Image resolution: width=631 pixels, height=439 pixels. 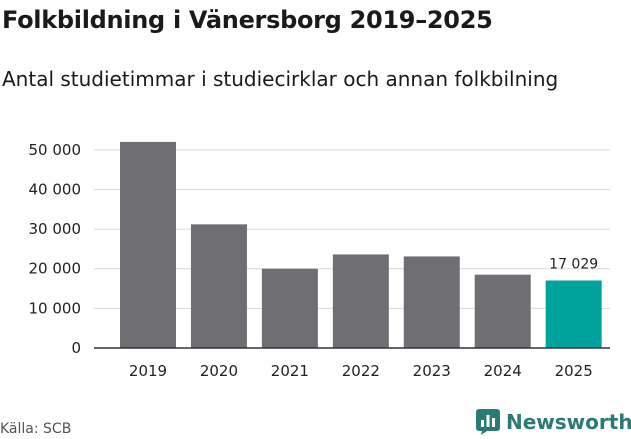 I want to click on newsworthy-logo-icon, so click(x=488, y=422).